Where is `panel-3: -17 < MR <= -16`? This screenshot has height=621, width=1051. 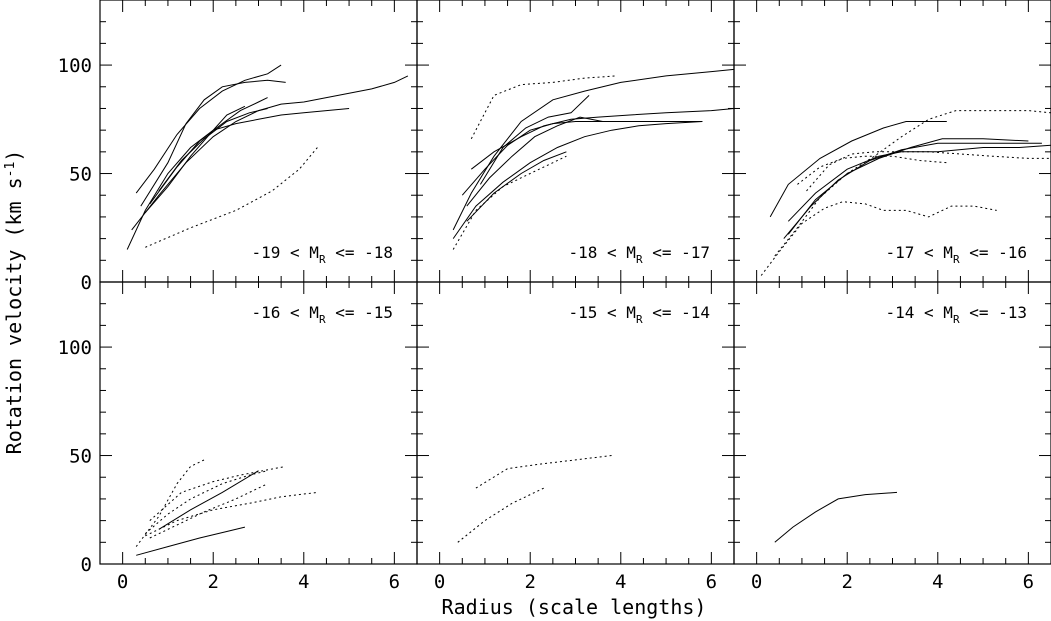 panel-3: -17 < MR <= -16 is located at coordinates (892, 141).